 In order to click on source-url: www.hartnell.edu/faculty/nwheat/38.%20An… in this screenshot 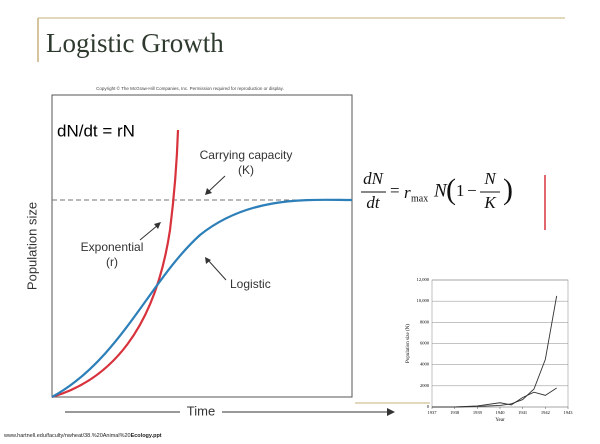, I will do `click(67, 436)`.